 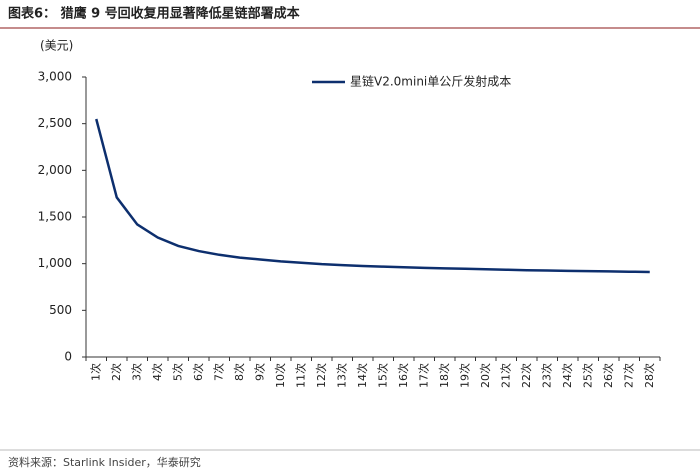 What do you see at coordinates (382, 375) in the screenshot?
I see `x-tick-label: 15次` at bounding box center [382, 375].